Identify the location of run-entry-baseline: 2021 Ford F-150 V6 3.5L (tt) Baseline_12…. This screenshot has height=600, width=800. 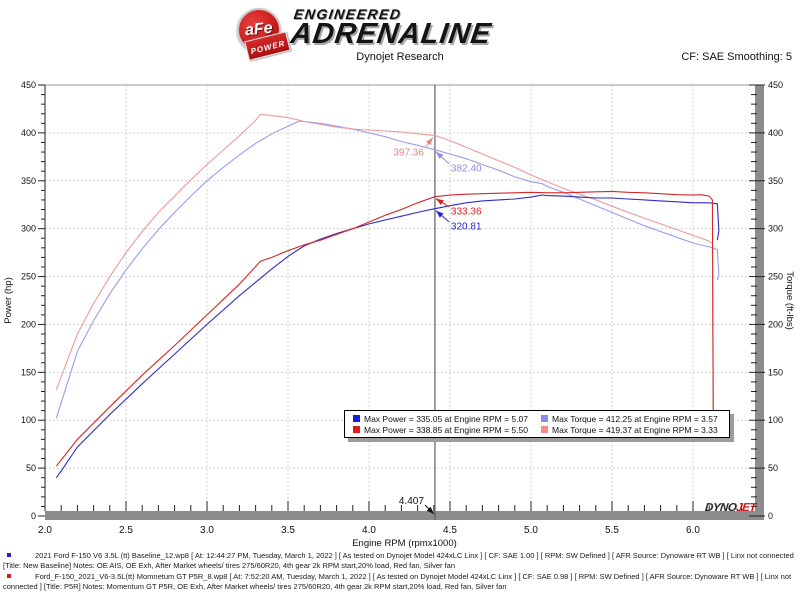
(400, 561).